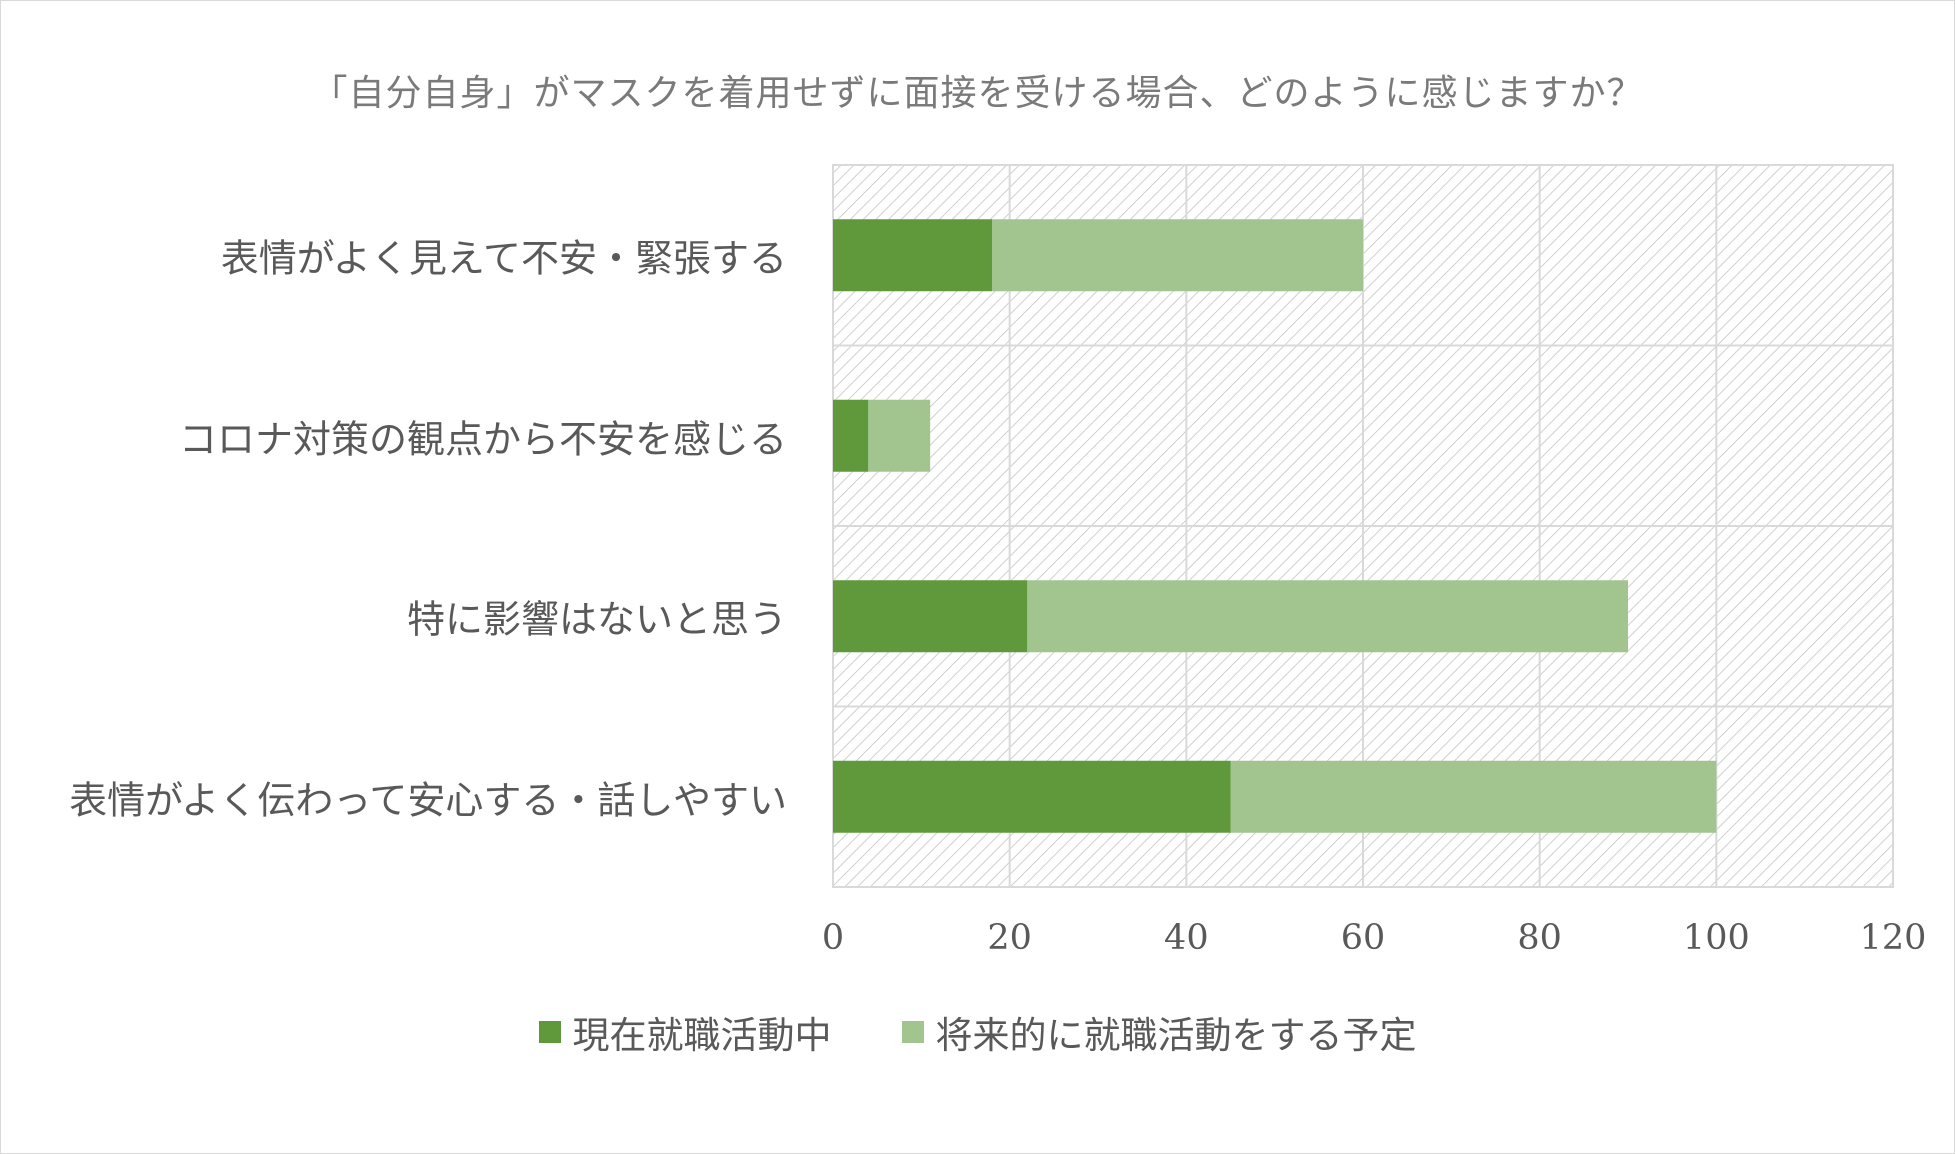 This screenshot has height=1154, width=1955. Describe the element at coordinates (428, 800) in the screenshot. I see `category-label-4: 表情がよく伝わって安心する・話しやすい` at that location.